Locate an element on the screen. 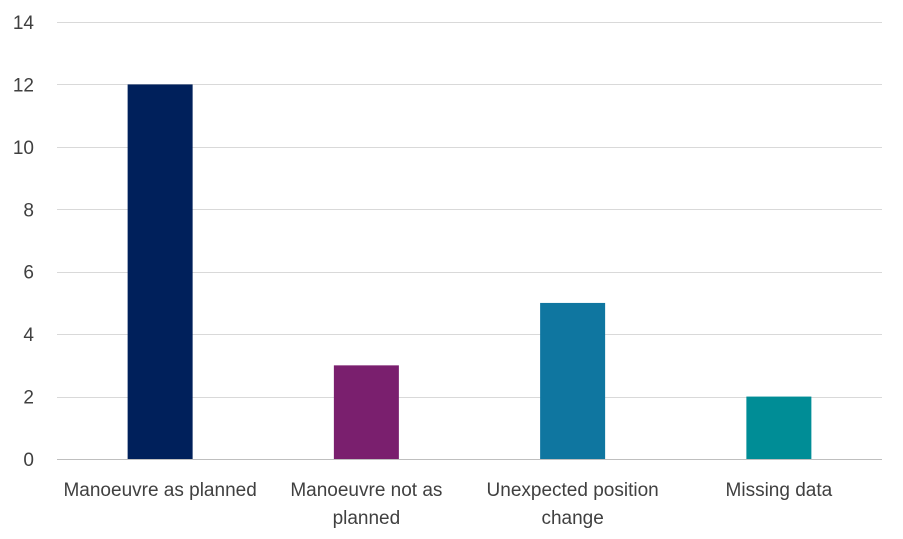  y-tick-label: 6 is located at coordinates (28, 273).